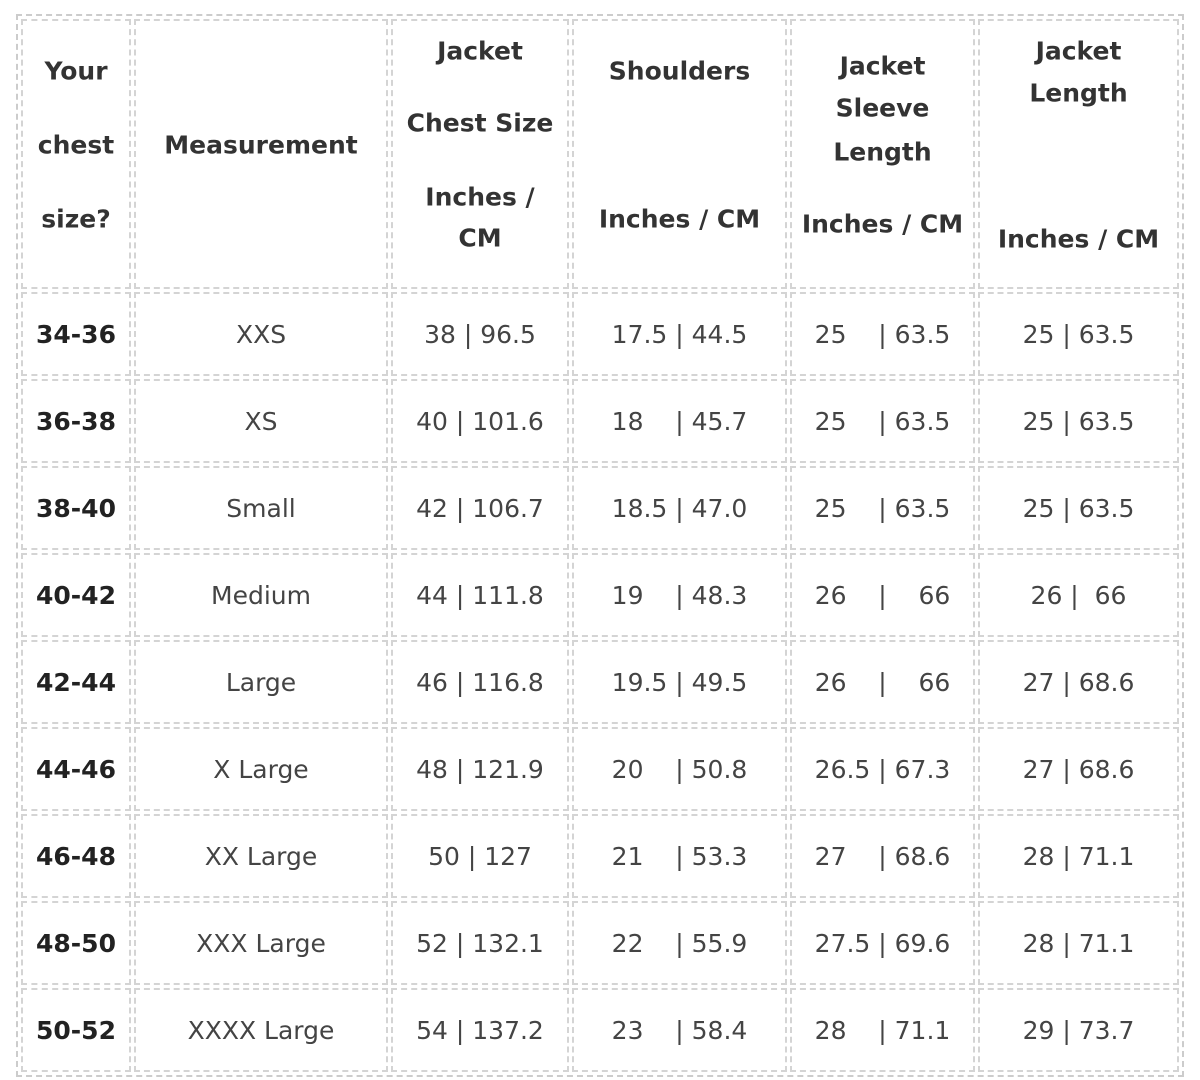 Image resolution: width=1200 pixels, height=1080 pixels. I want to click on header-cell: Measurement, so click(261, 154).